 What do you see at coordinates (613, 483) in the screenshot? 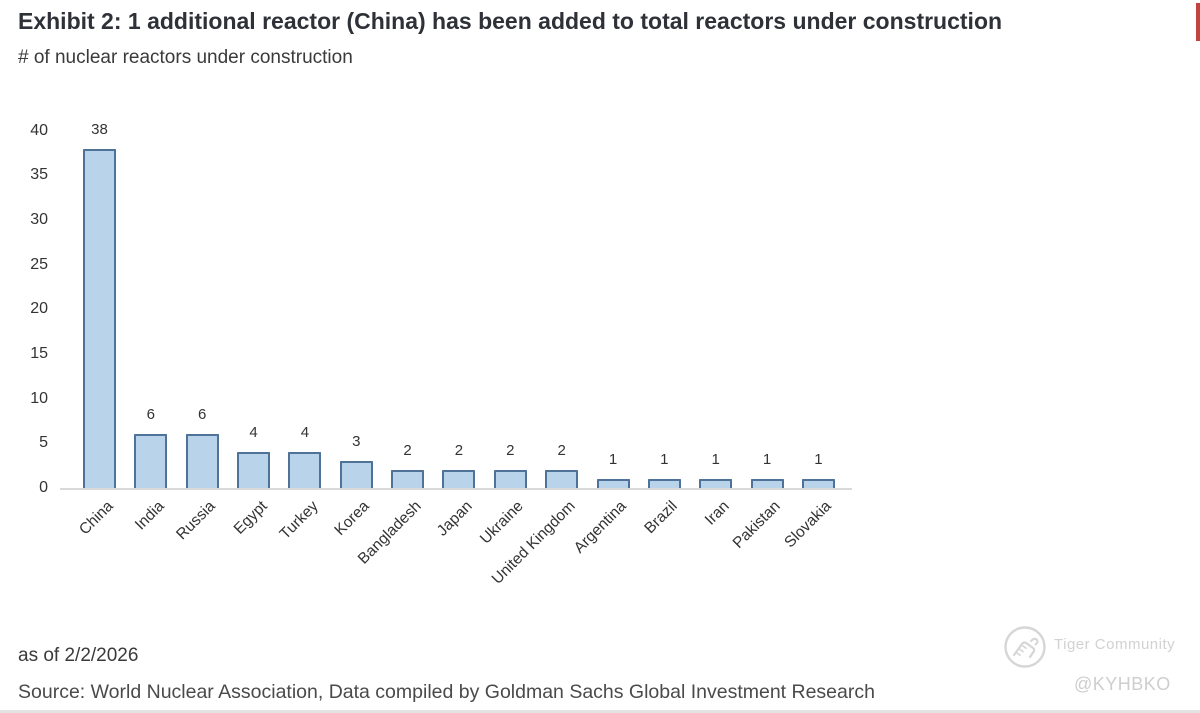
I see `bar-argentina` at bounding box center [613, 483].